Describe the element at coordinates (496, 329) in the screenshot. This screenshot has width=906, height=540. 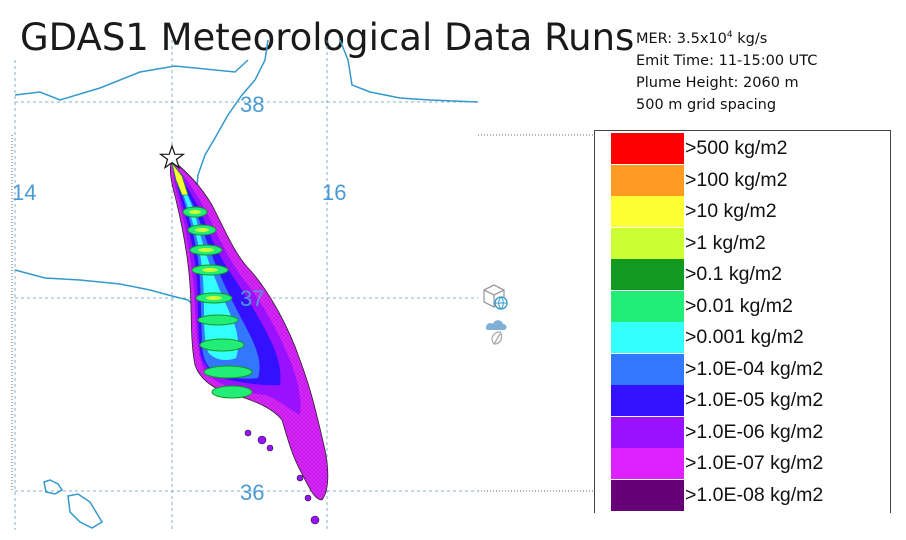
I see `cloud-leaf-icon` at that location.